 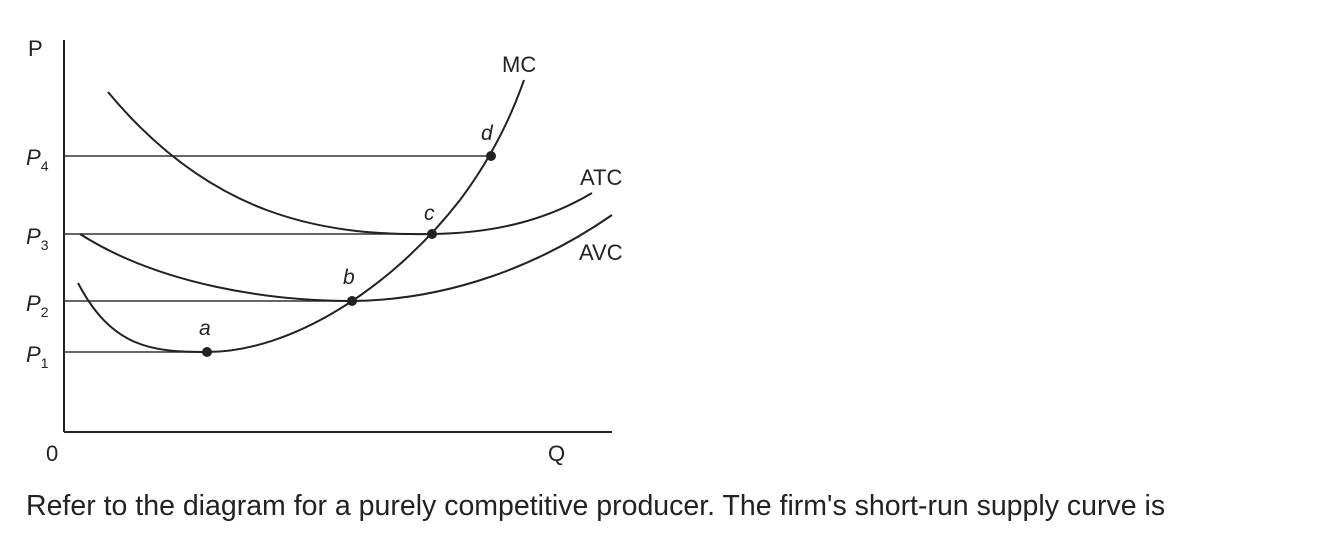 I want to click on atc-curve, so click(x=350, y=163).